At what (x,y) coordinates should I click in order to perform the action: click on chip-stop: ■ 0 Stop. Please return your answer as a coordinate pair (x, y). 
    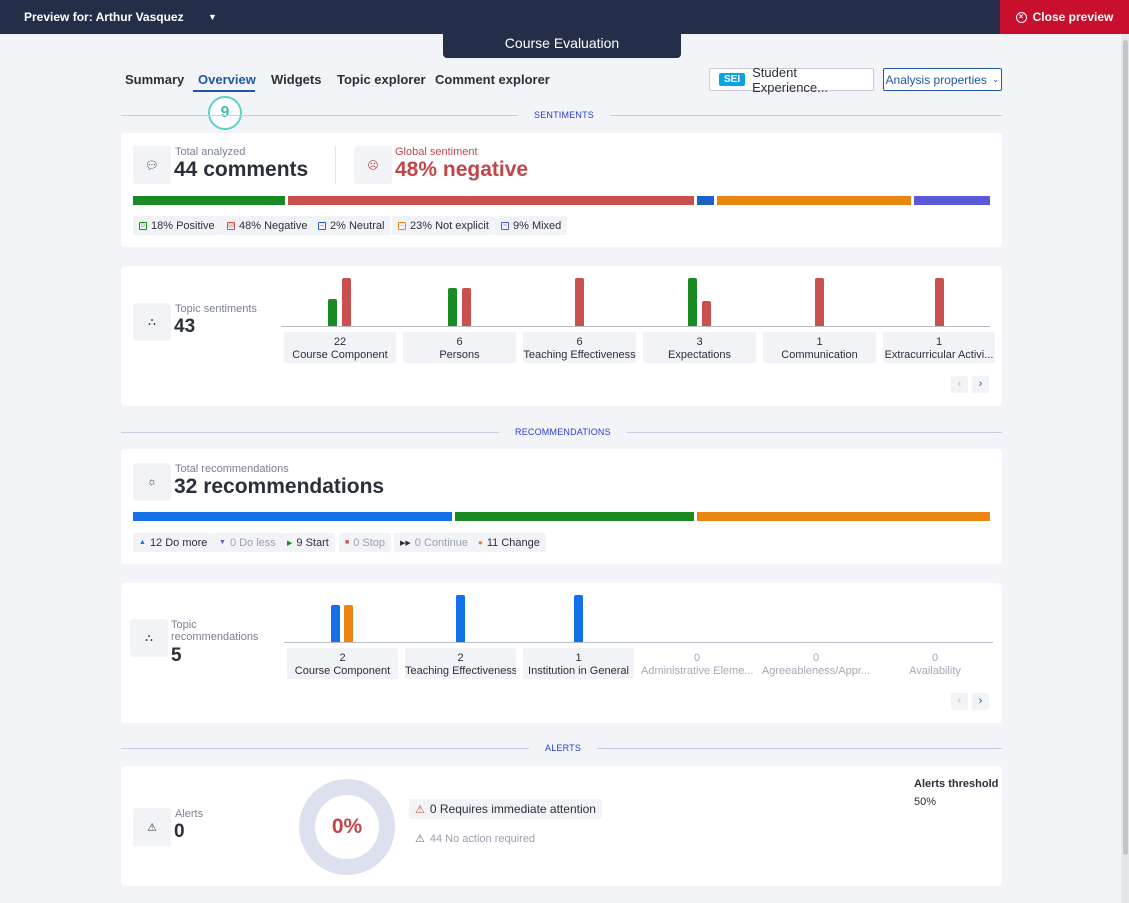
    Looking at the image, I should click on (365, 542).